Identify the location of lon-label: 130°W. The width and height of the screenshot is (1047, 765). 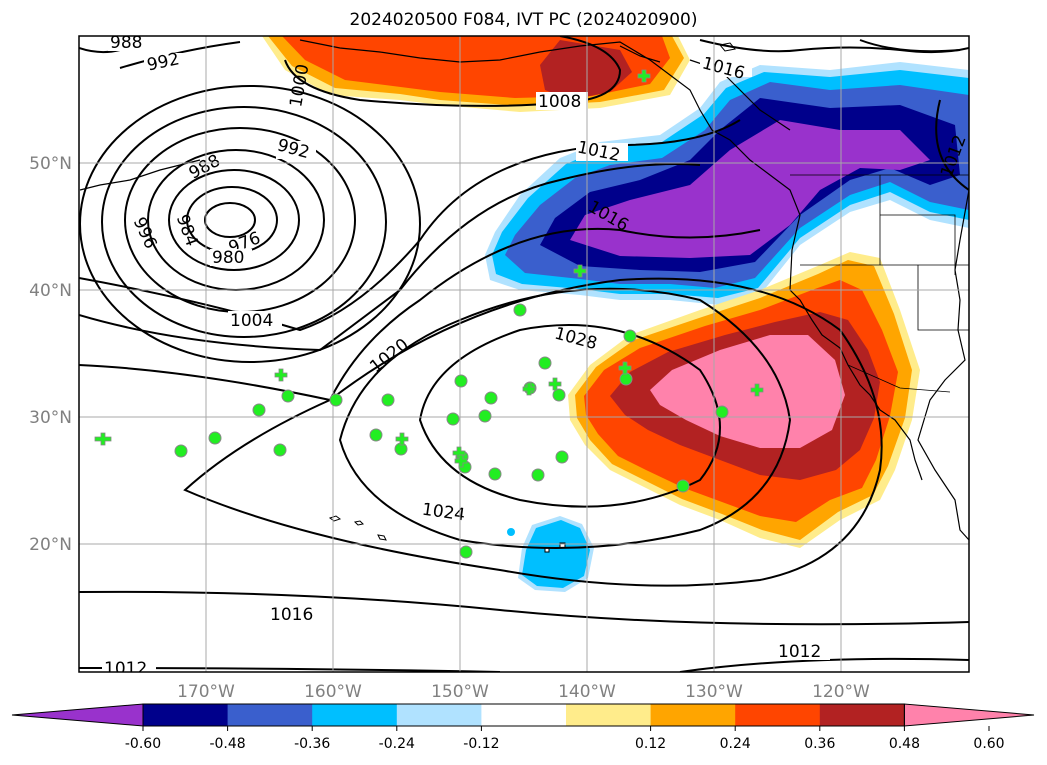
(714, 692).